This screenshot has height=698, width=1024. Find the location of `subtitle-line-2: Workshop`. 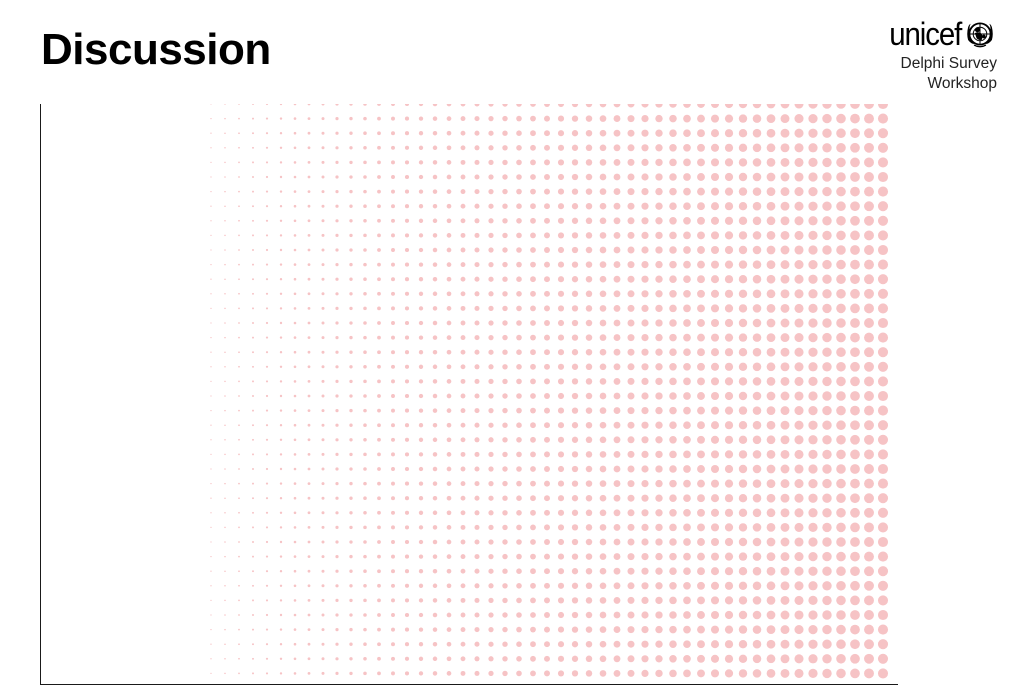

subtitle-line-2: Workshop is located at coordinates (962, 83).